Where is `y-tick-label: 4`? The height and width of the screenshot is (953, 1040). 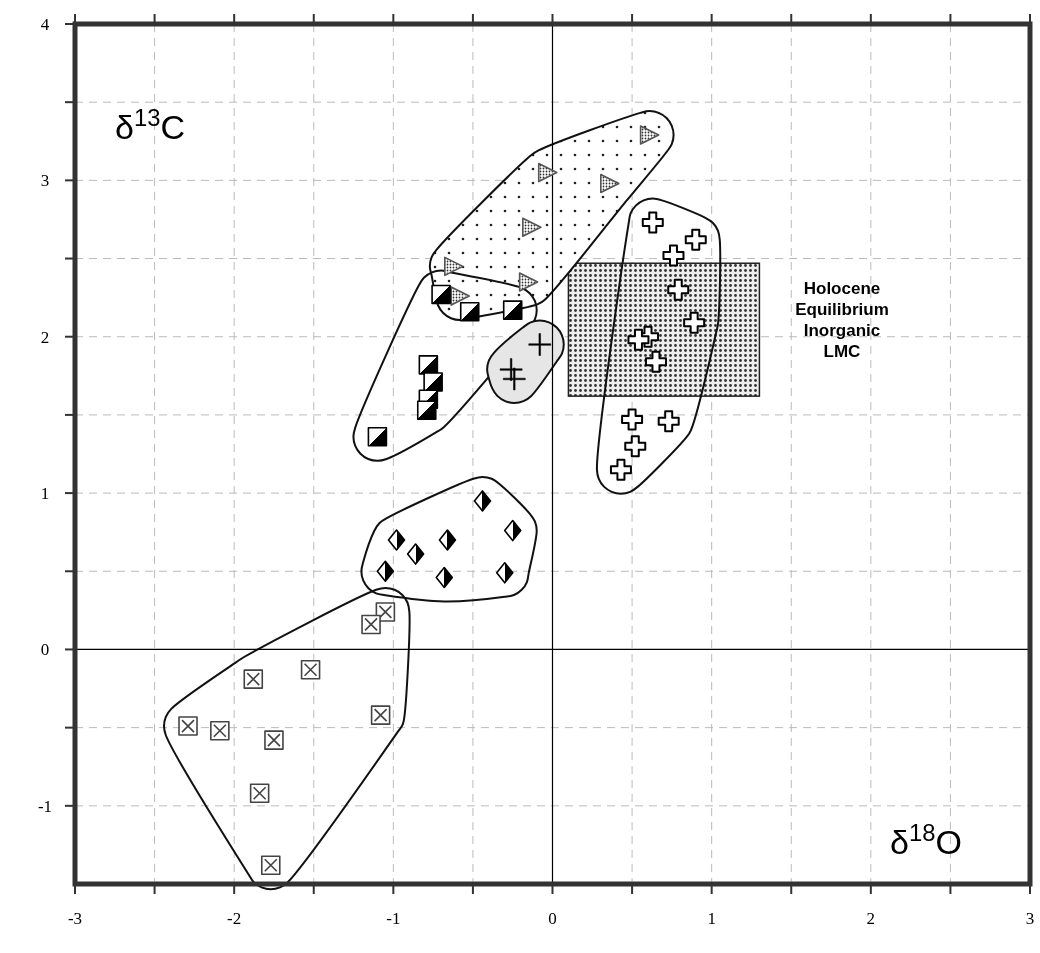
y-tick-label: 4 is located at coordinates (45, 24).